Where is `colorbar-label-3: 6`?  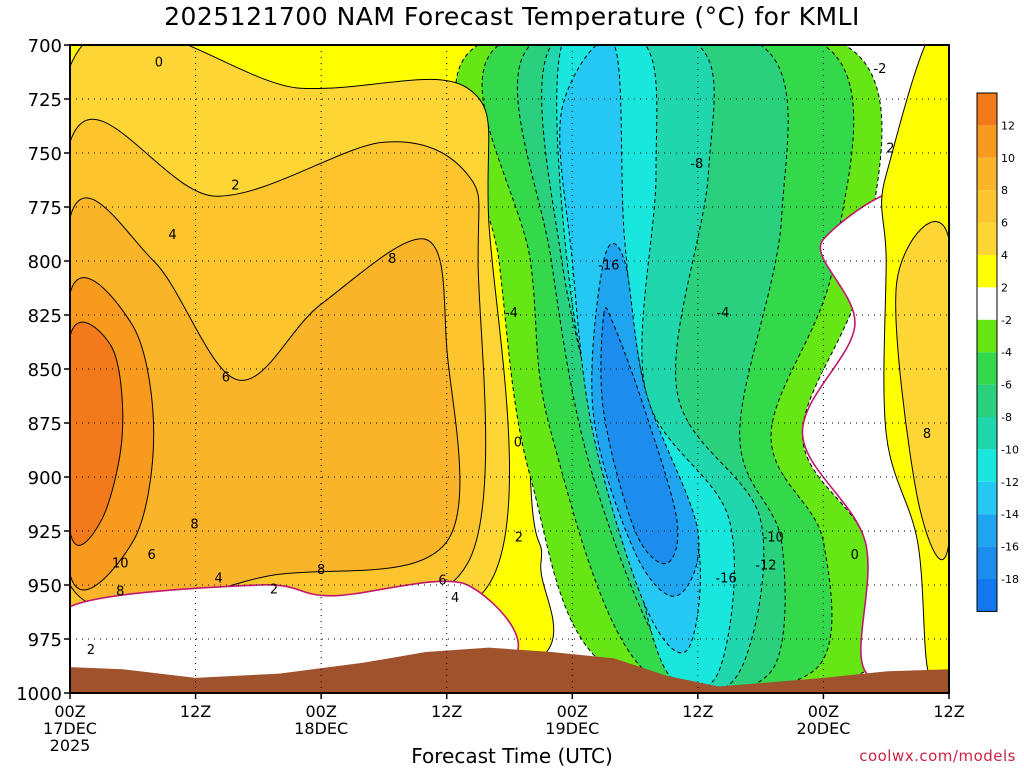
colorbar-label-3: 6 is located at coordinates (1004, 223).